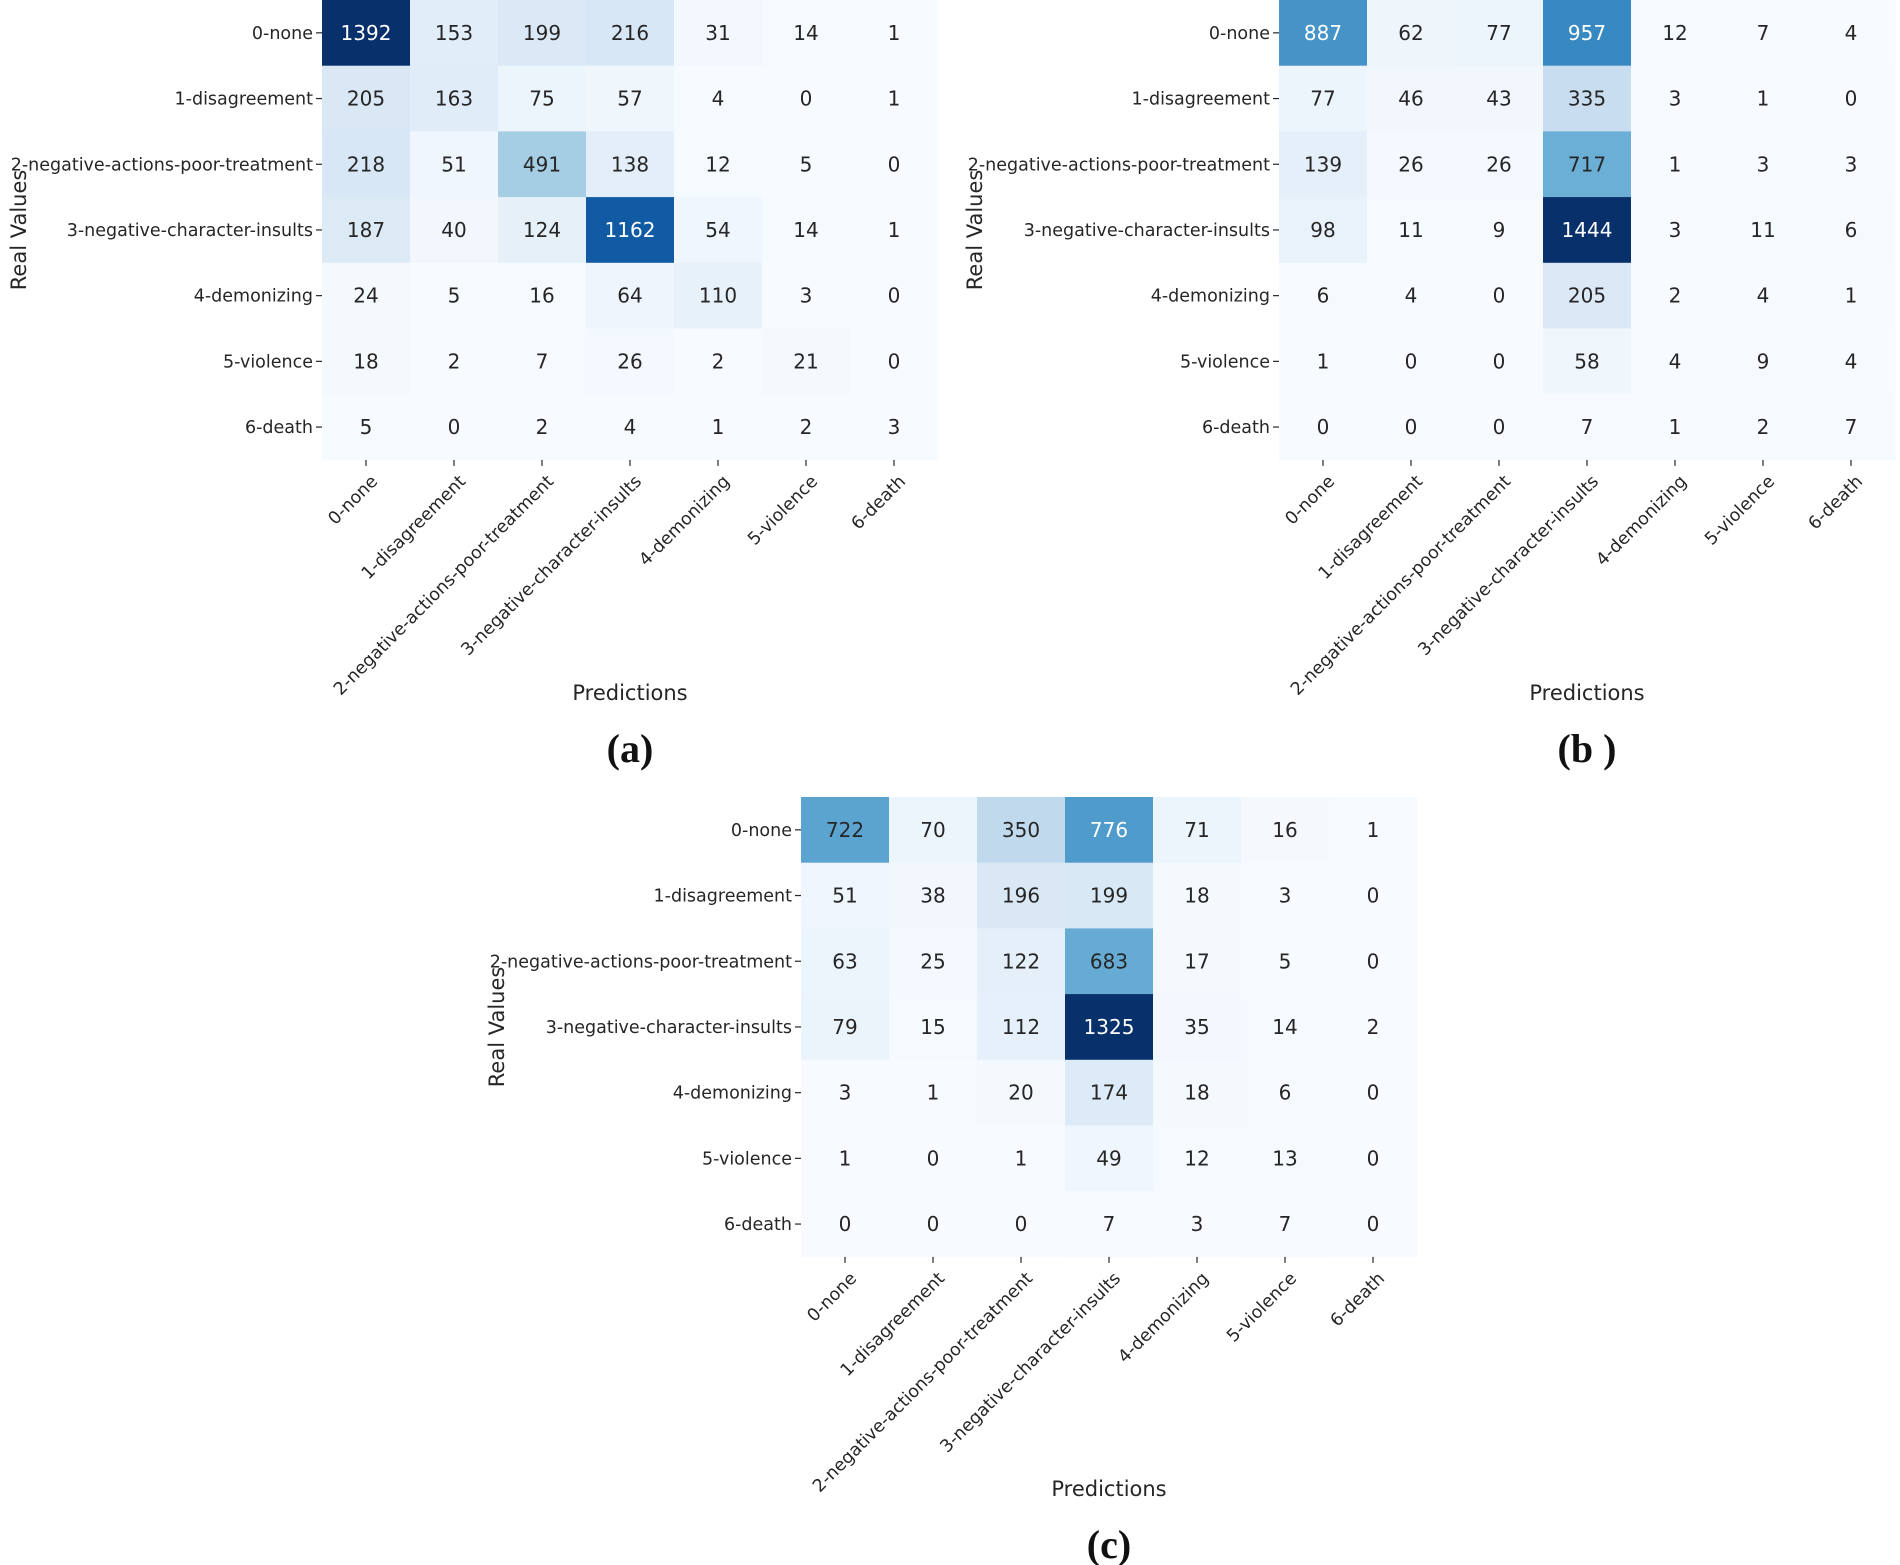  I want to click on cell-value-label: 79, so click(844, 1027).